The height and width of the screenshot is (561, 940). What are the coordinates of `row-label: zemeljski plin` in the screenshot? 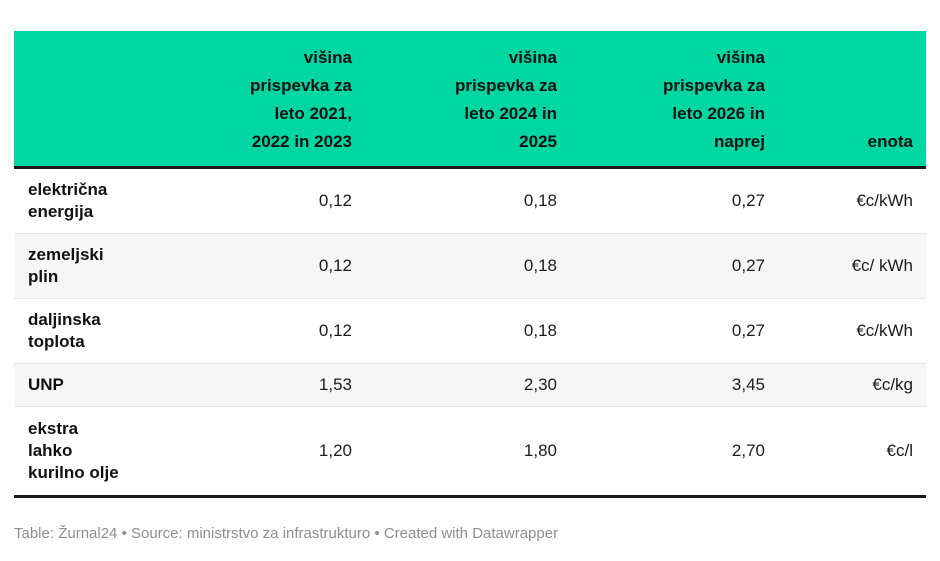 It's located at (66, 265).